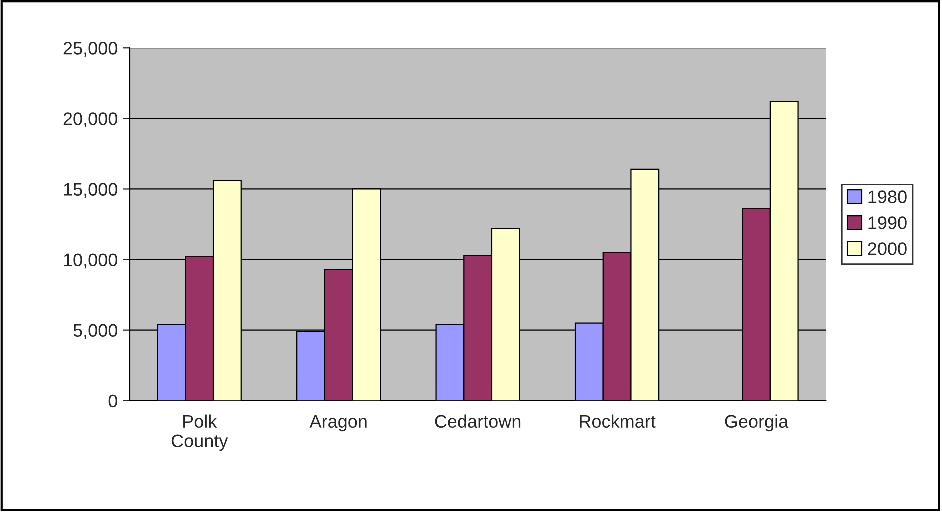 The width and height of the screenshot is (942, 512). Describe the element at coordinates (96, 332) in the screenshot. I see `y-tick-label: 5,000` at that location.